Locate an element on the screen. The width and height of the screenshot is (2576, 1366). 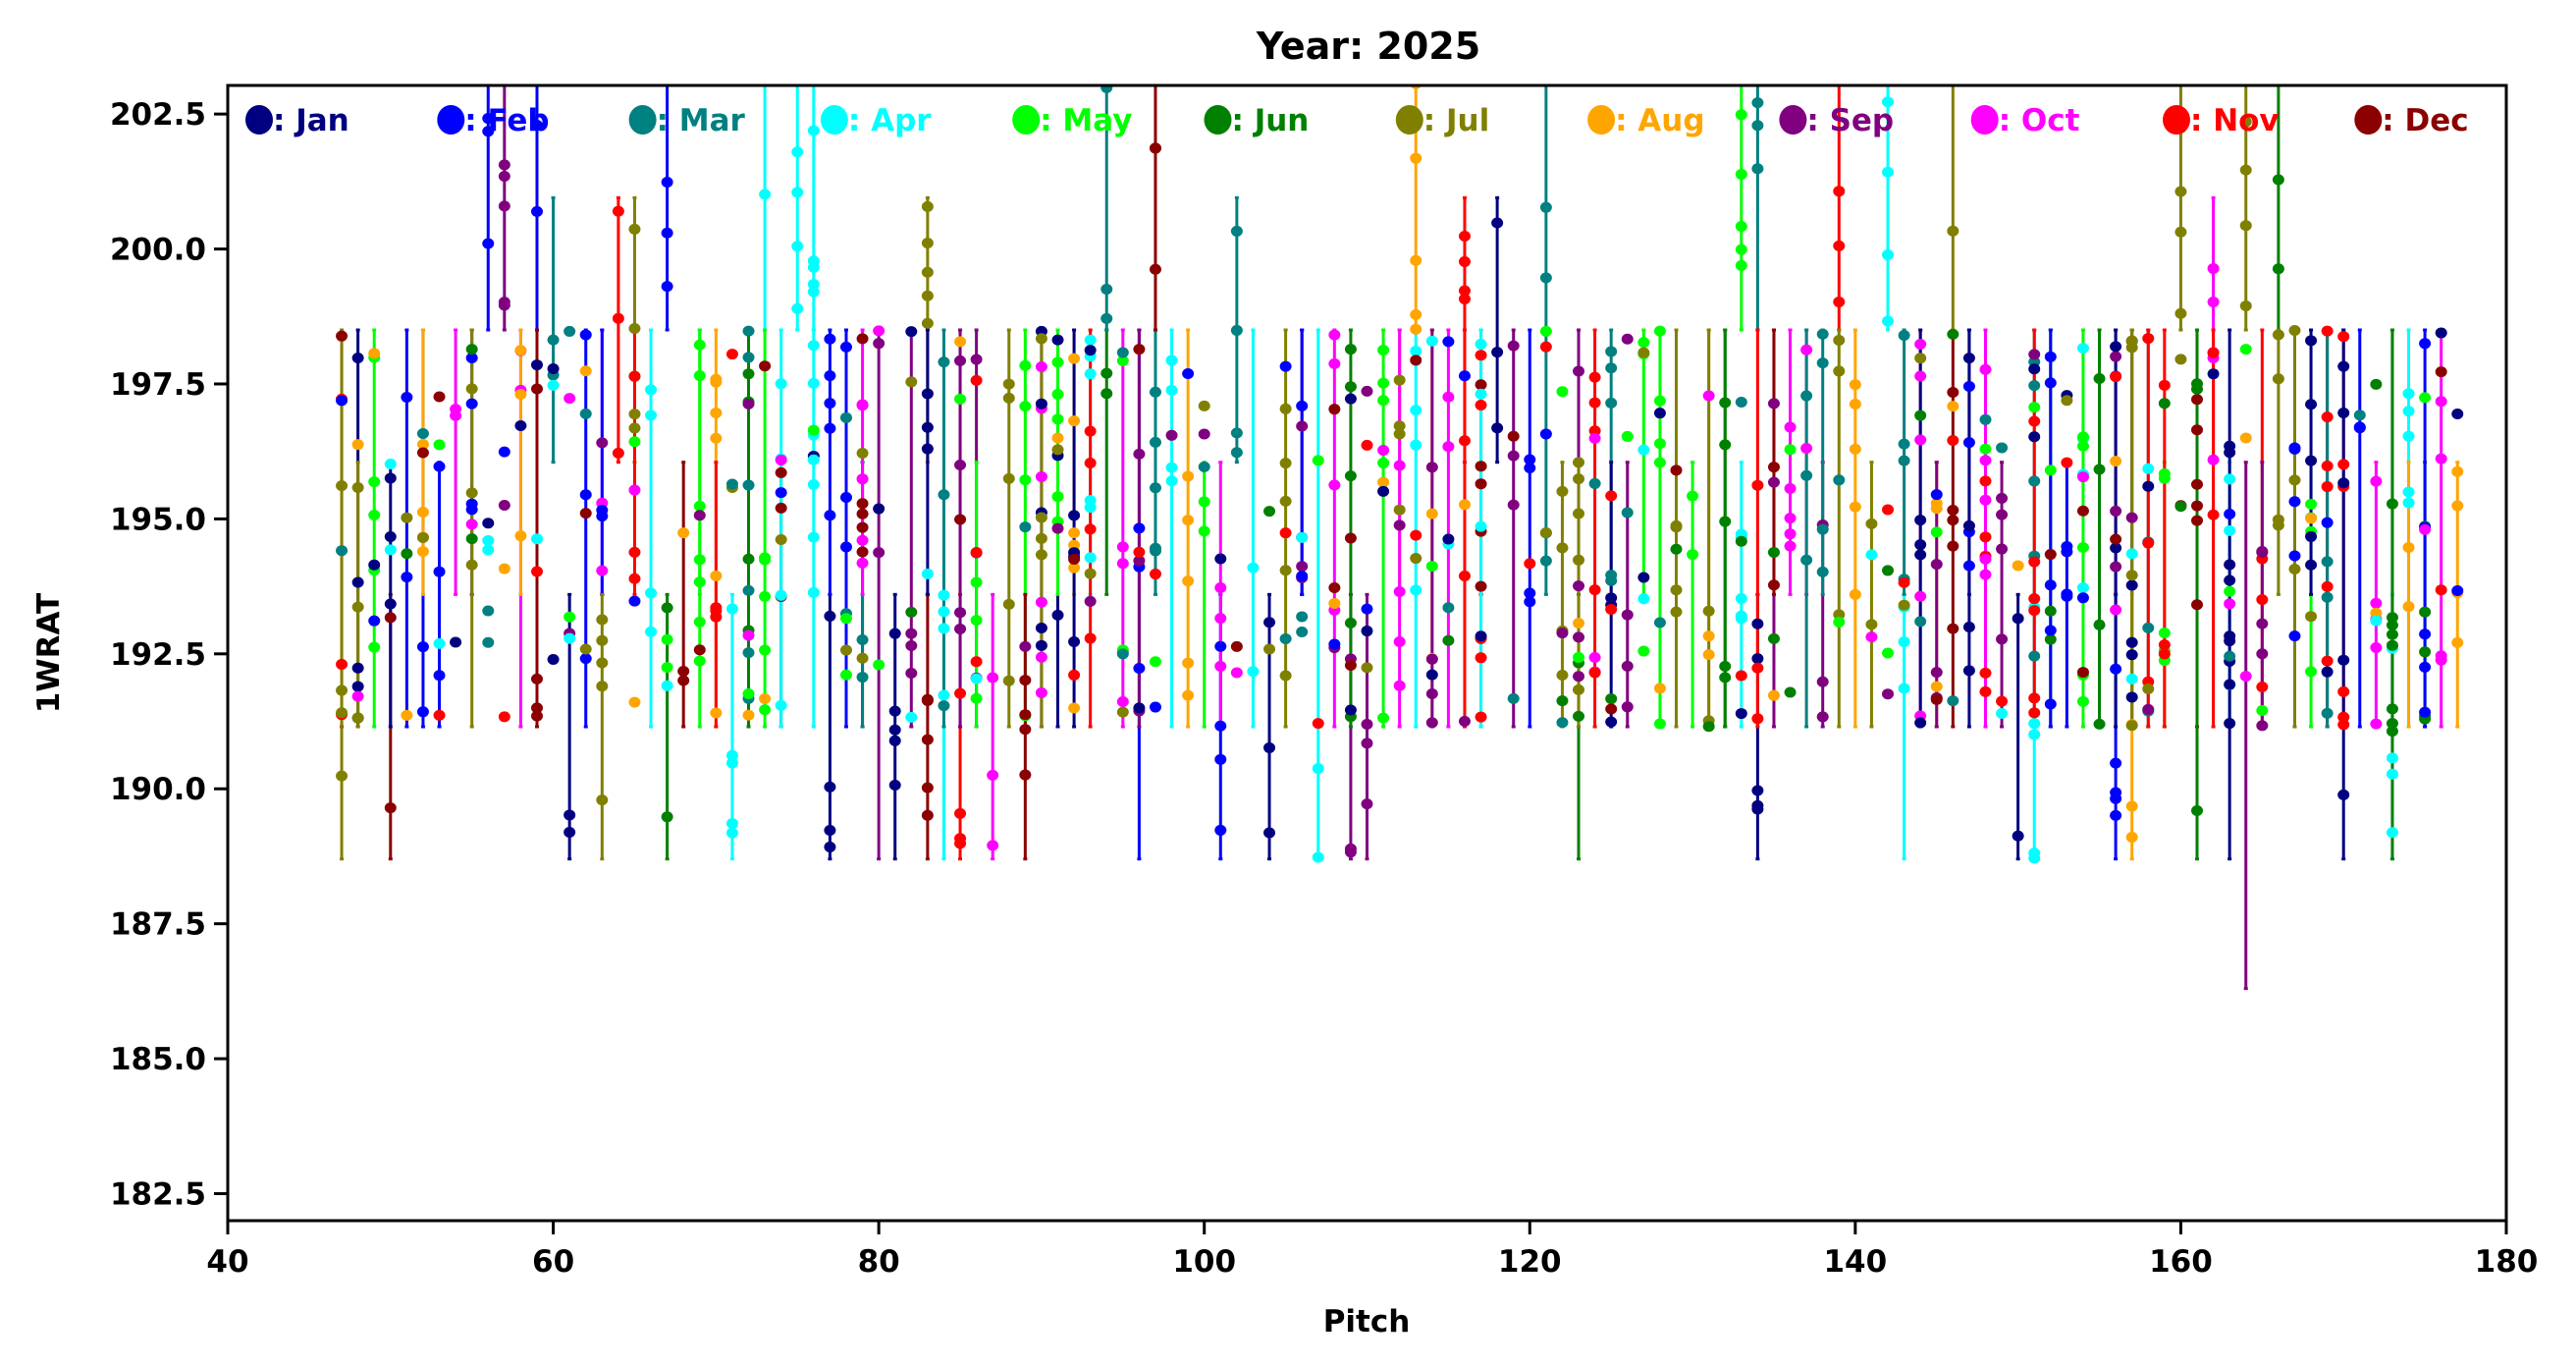
legend-entry: : Sep is located at coordinates (1836, 120).